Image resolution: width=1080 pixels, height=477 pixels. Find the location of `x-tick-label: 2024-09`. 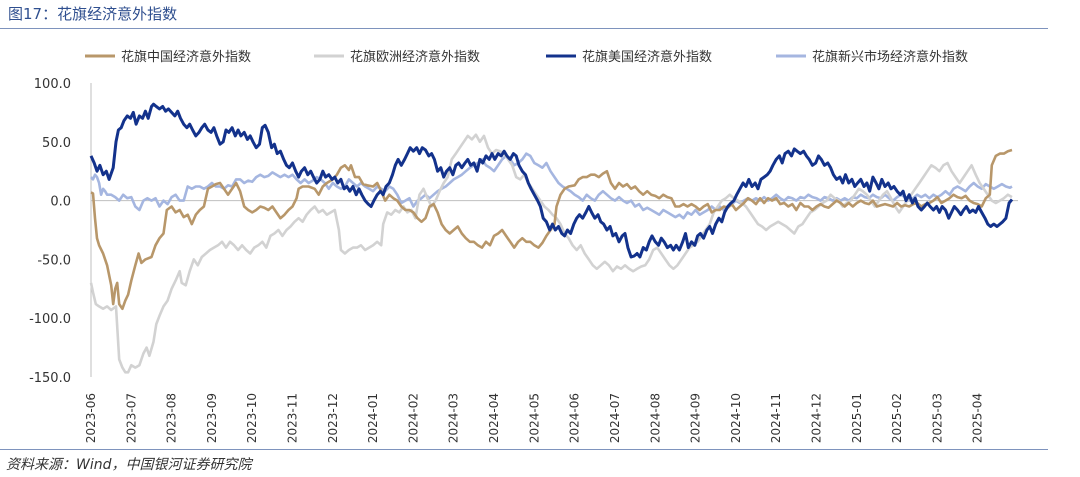

x-tick-label: 2024-09 is located at coordinates (696, 418).